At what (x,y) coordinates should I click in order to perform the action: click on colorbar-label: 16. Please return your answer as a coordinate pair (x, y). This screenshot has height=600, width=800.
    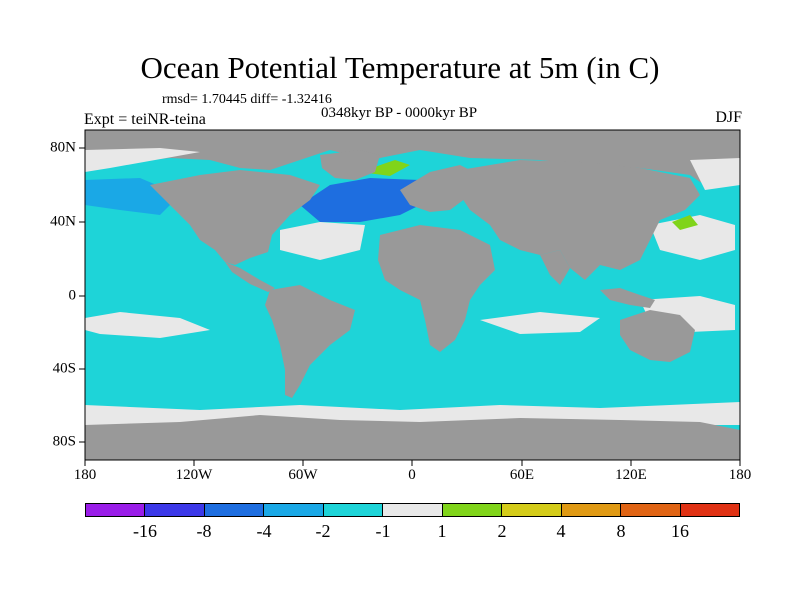
    Looking at the image, I should click on (680, 531).